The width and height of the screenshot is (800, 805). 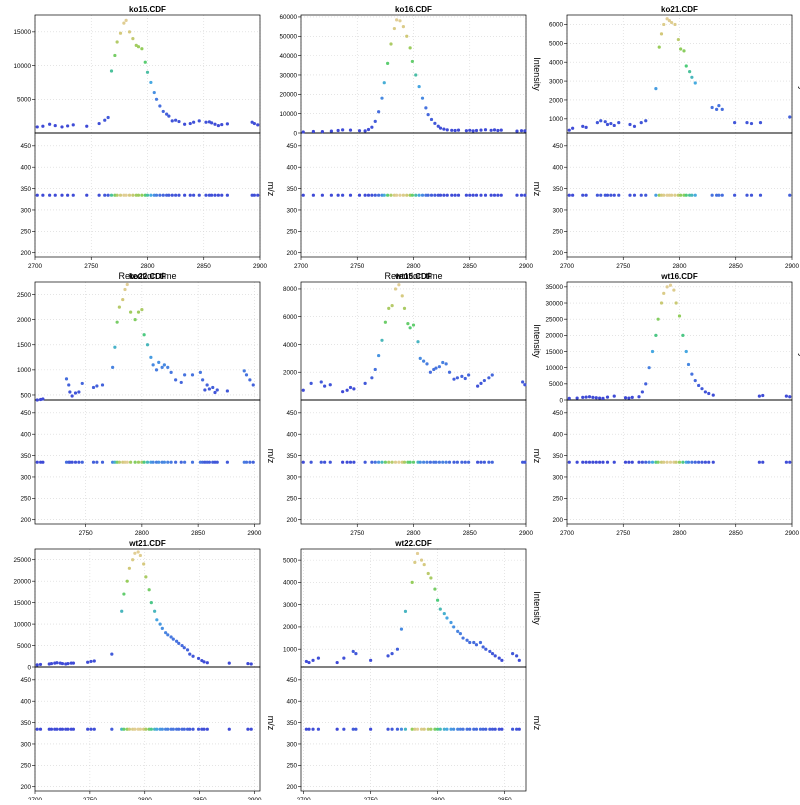 What do you see at coordinates (414, 338) in the screenshot?
I see `intensity-points` at bounding box center [414, 338].